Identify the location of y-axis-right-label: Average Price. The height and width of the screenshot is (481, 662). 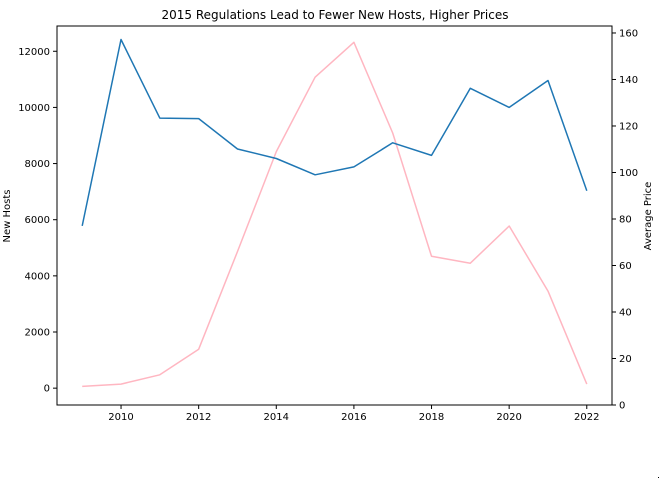
(648, 216).